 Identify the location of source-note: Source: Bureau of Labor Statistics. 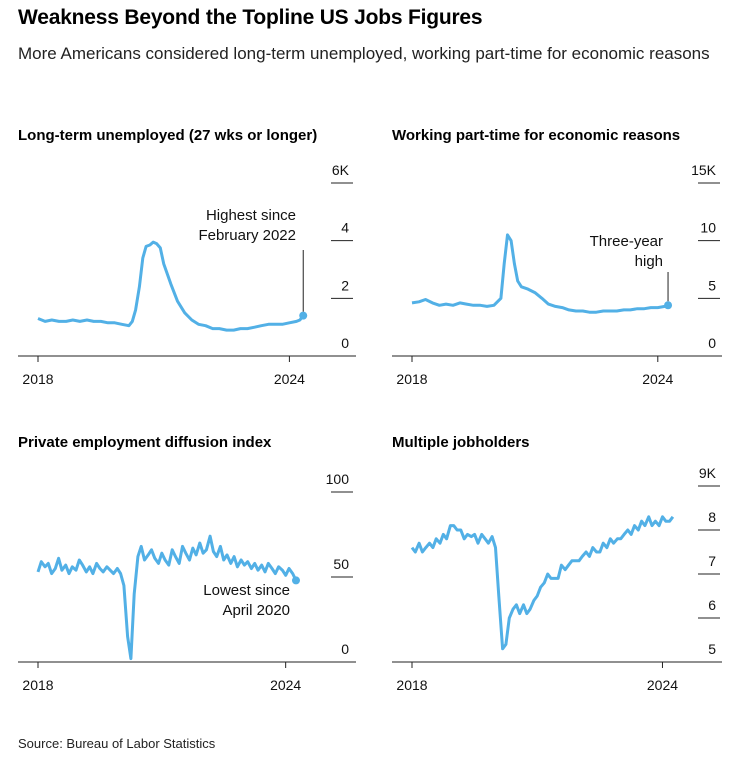
(117, 743).